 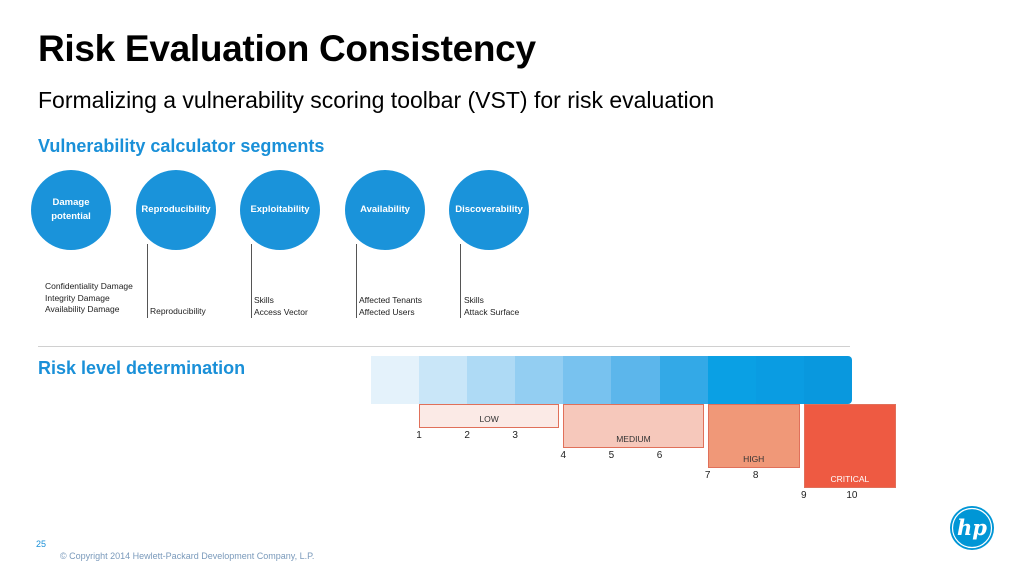 What do you see at coordinates (467, 435) in the screenshot?
I see `scale-number: 2` at bounding box center [467, 435].